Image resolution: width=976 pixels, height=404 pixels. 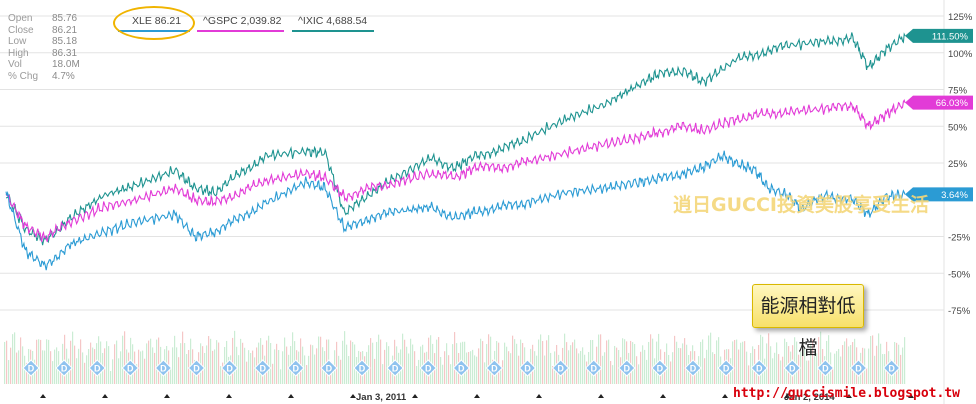 What do you see at coordinates (65, 30) in the screenshot?
I see `stat-value: 86.21` at bounding box center [65, 30].